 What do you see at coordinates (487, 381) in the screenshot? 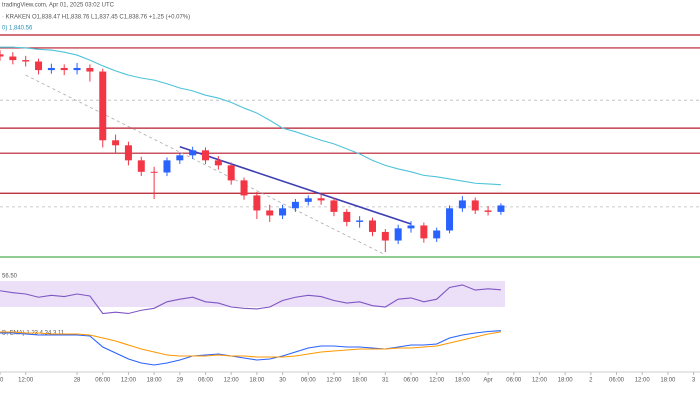
I see `x-tick-label: Apr` at bounding box center [487, 381].